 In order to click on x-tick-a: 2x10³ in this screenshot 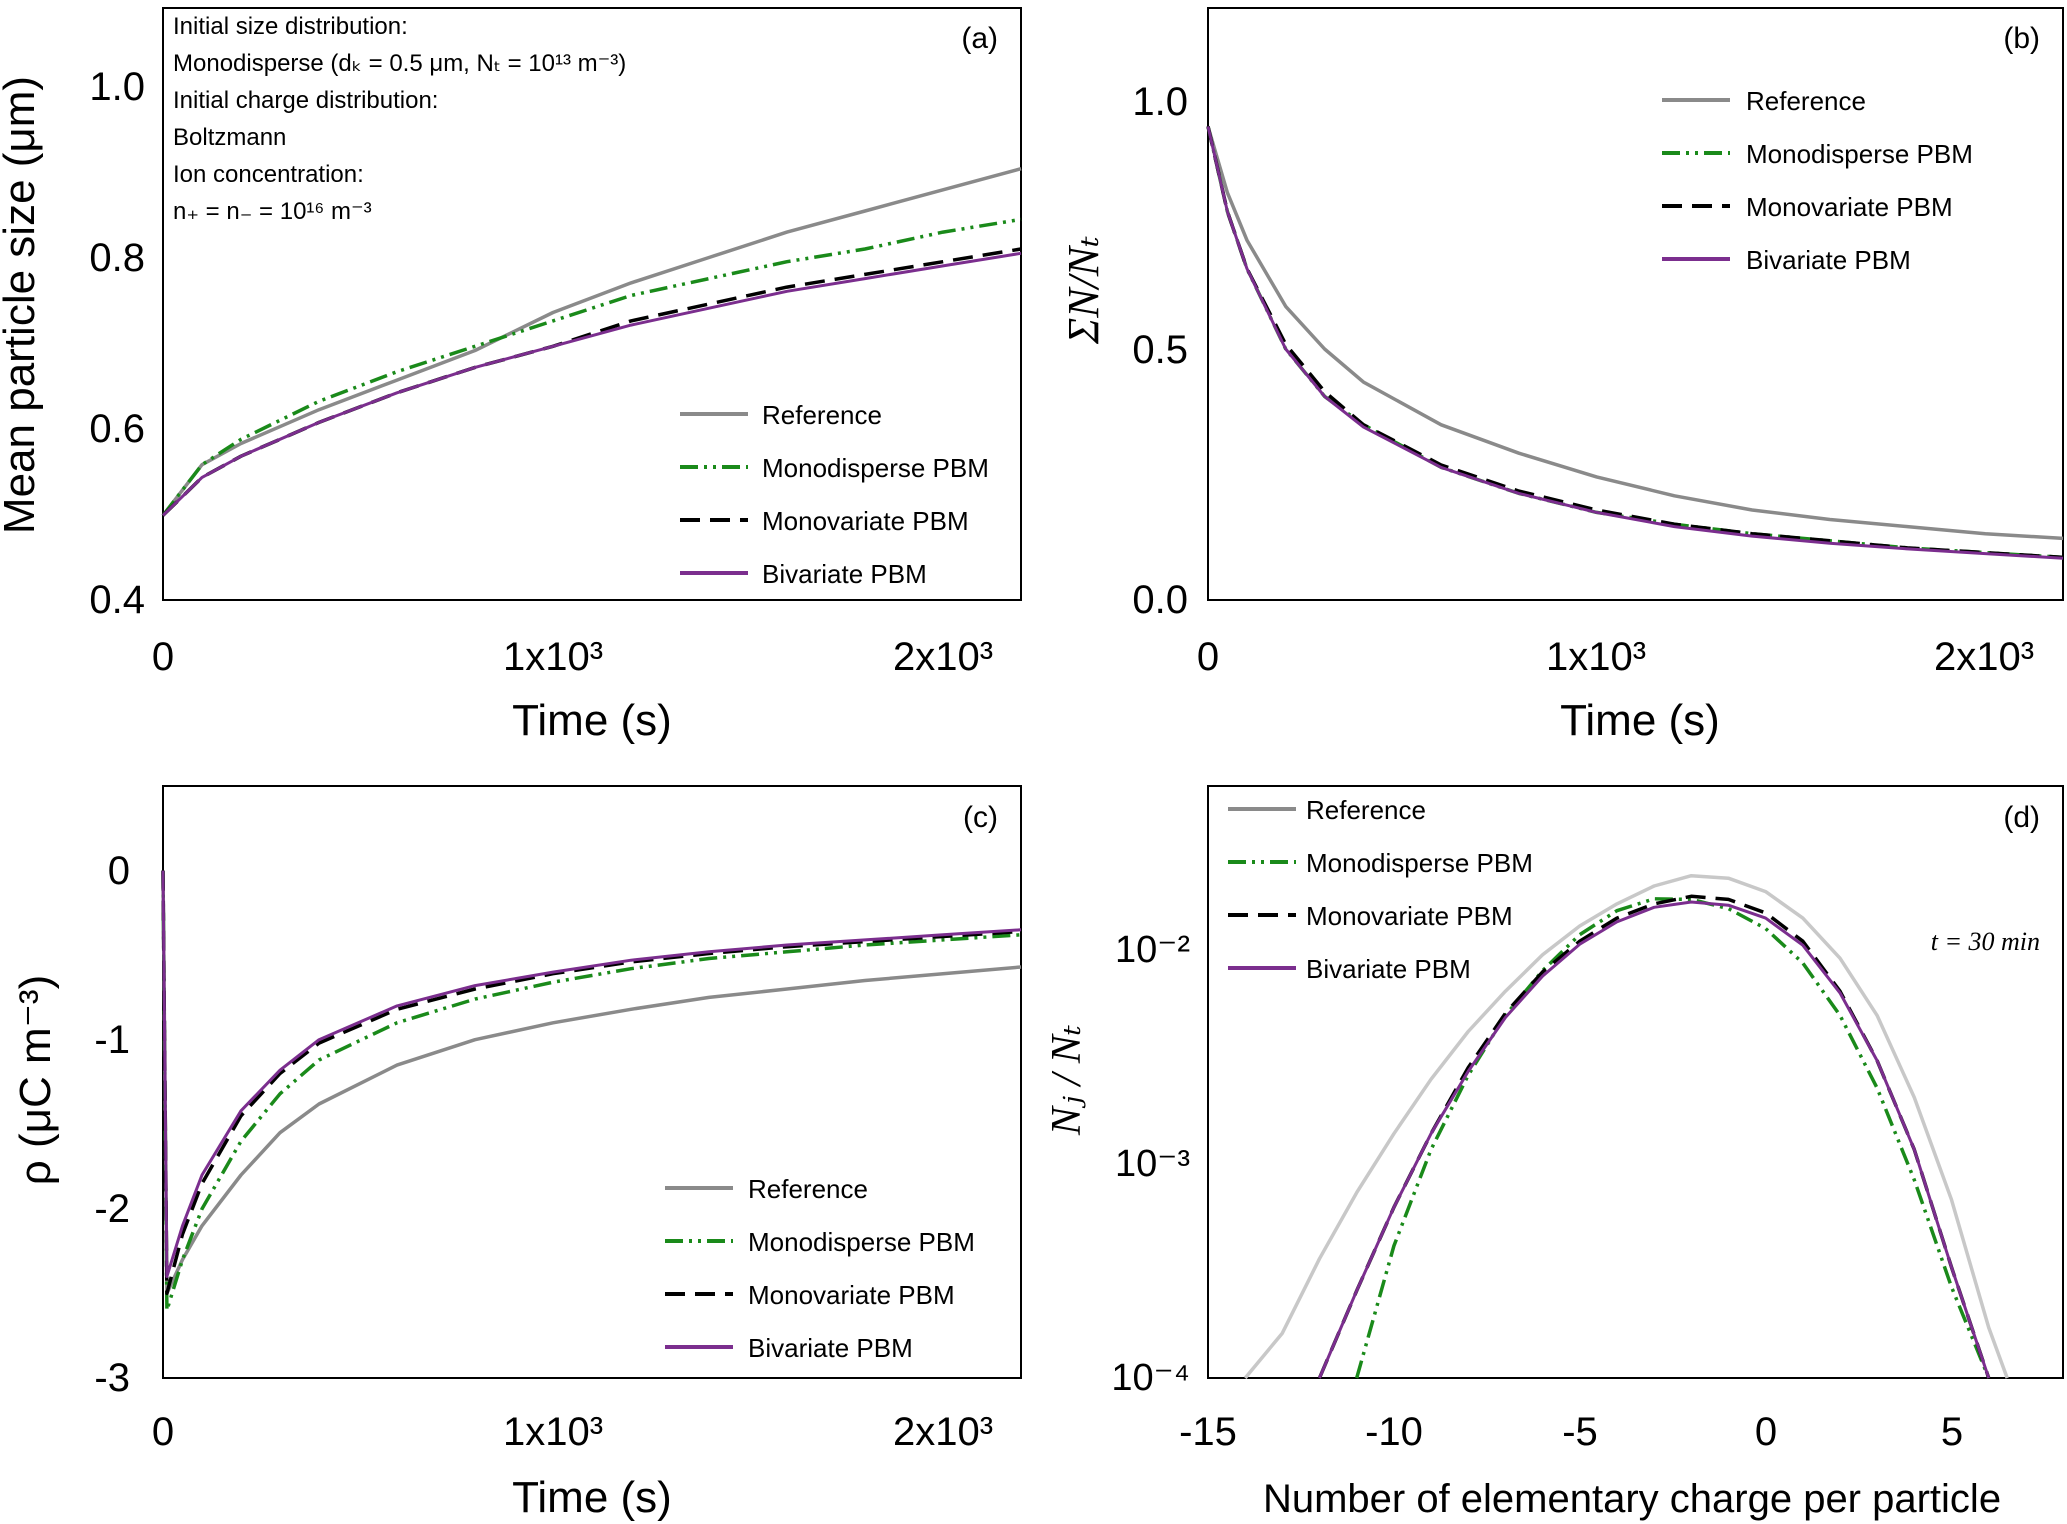, I will do `click(943, 657)`.